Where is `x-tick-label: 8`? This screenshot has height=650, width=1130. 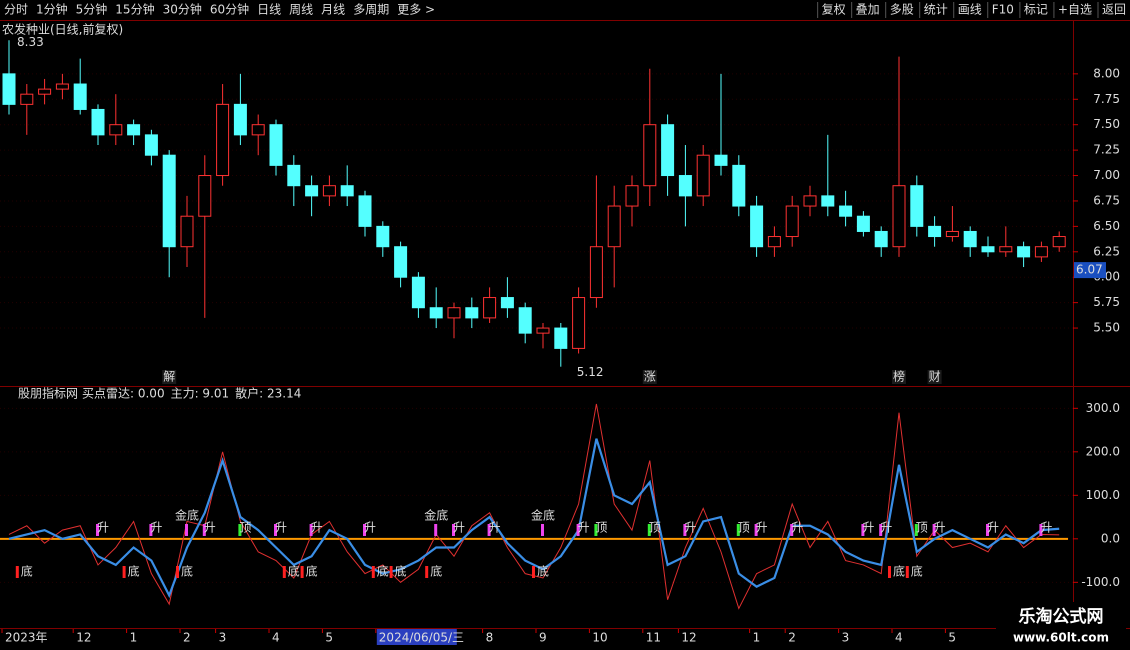
x-tick-label: 8 is located at coordinates (490, 638).